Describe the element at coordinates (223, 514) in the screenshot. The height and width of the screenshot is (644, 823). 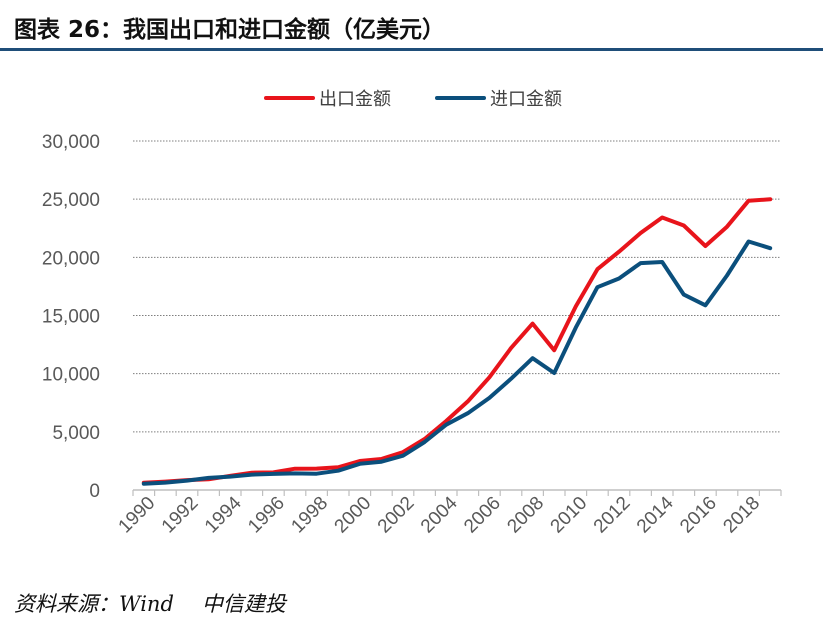
I see `x-tick-label: 1994` at that location.